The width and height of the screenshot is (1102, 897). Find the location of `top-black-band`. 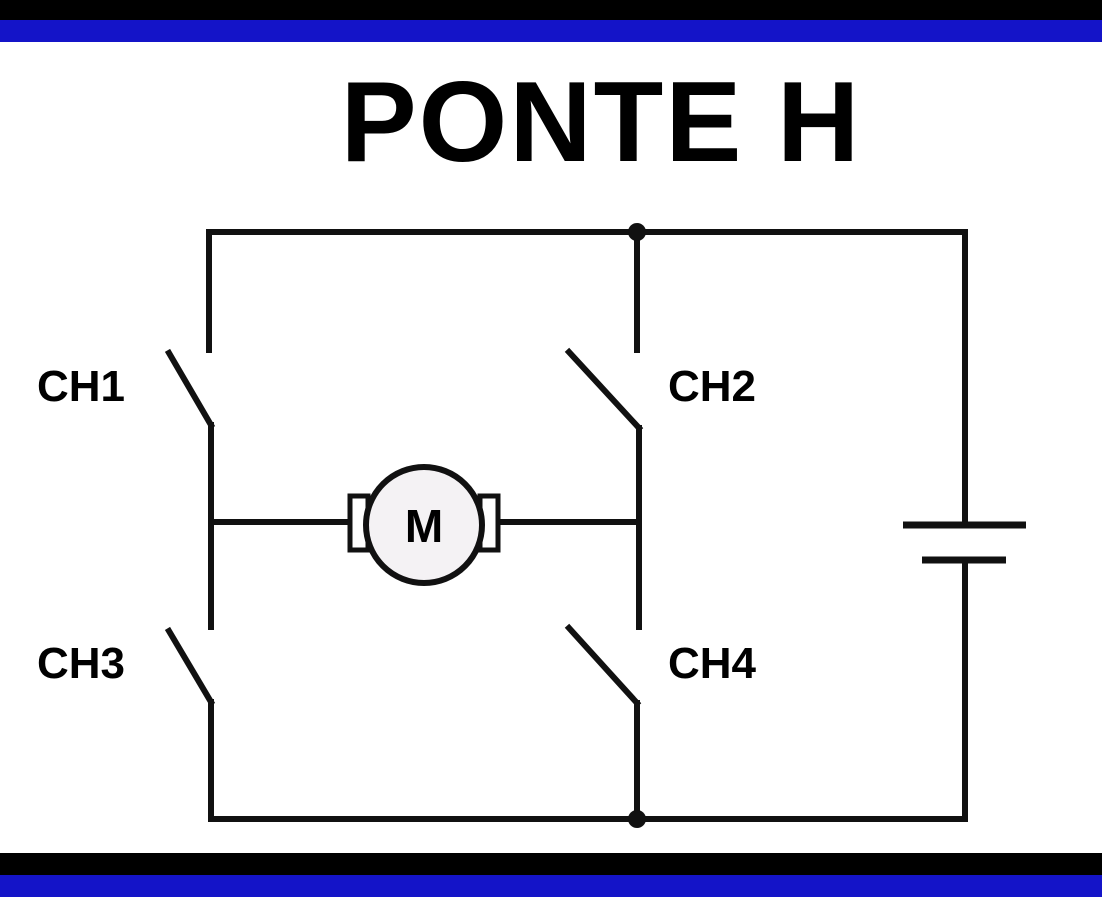

top-black-band is located at coordinates (551, 10).